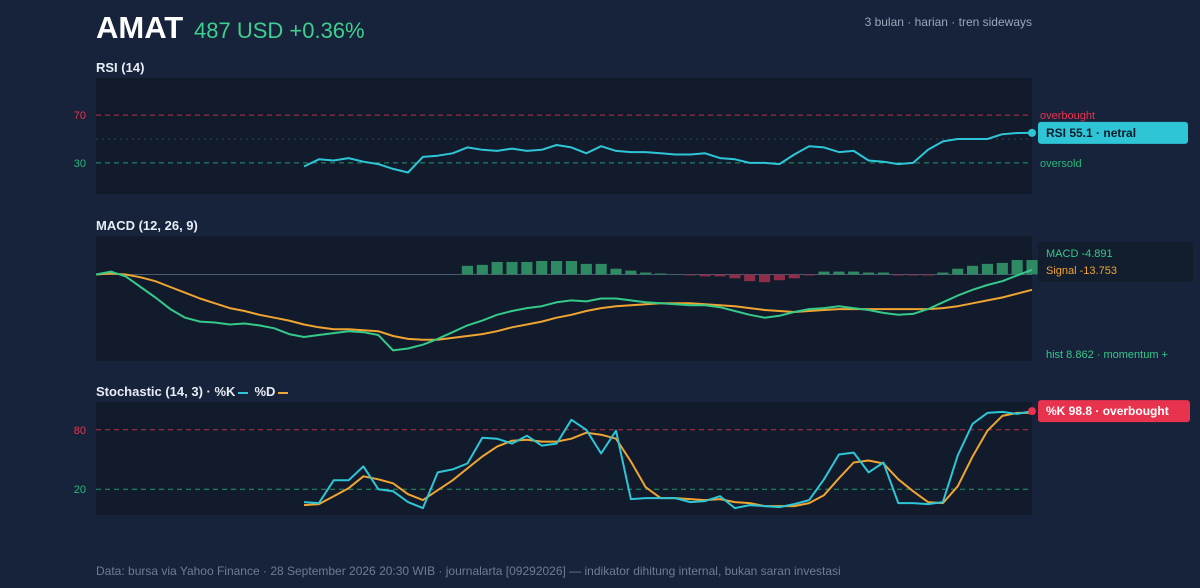 The width and height of the screenshot is (1200, 588). What do you see at coordinates (1091, 133) in the screenshot?
I see `rsi-badge: RSI 55.1 · netral` at bounding box center [1091, 133].